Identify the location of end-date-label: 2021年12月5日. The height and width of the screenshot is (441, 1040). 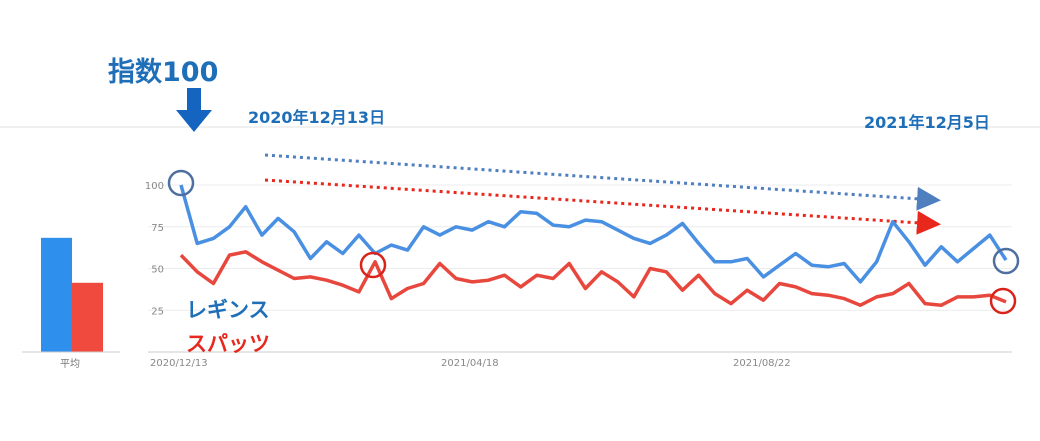
(927, 122).